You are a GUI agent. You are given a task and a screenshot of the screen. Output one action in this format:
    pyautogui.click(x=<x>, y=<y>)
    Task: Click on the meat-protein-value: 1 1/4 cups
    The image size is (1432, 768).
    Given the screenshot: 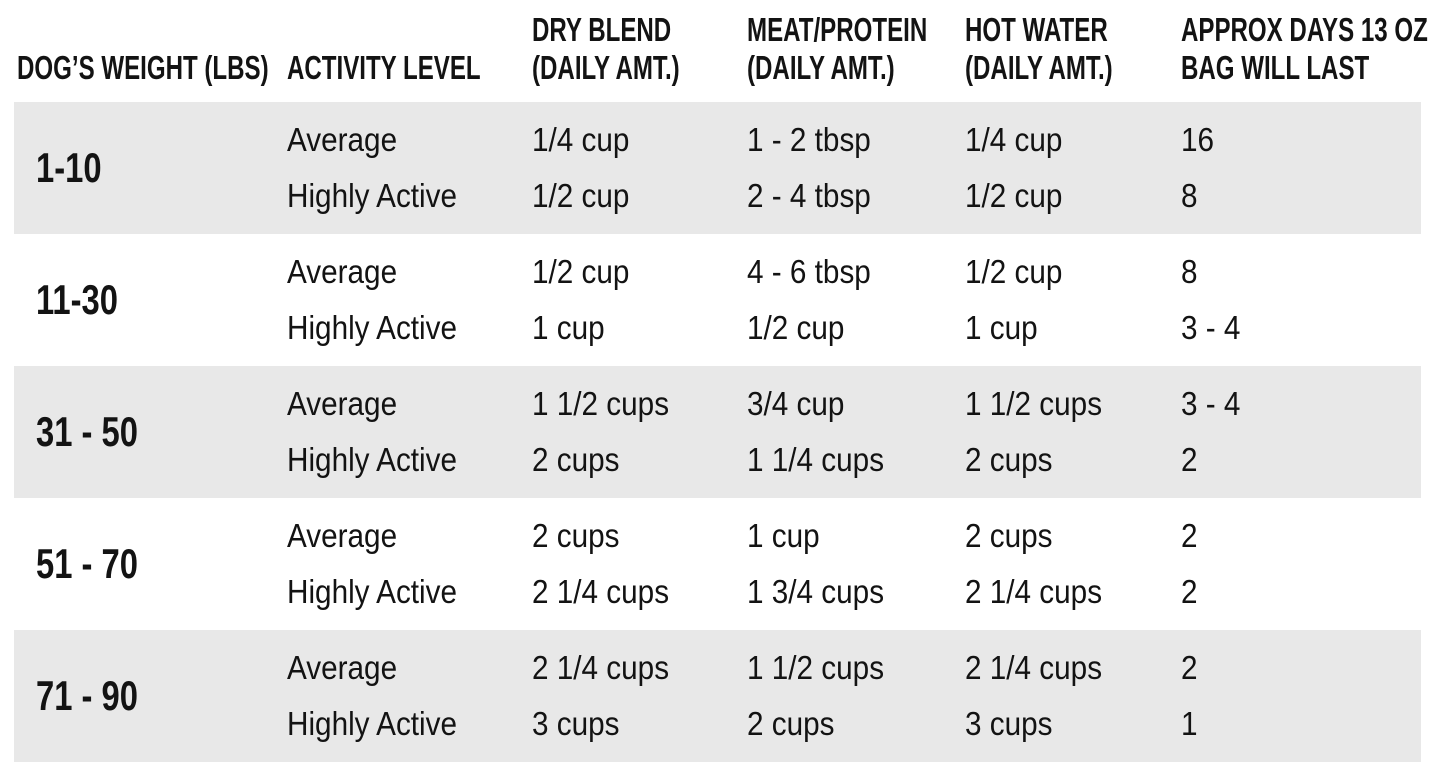 What is the action you would take?
    pyautogui.click(x=816, y=459)
    